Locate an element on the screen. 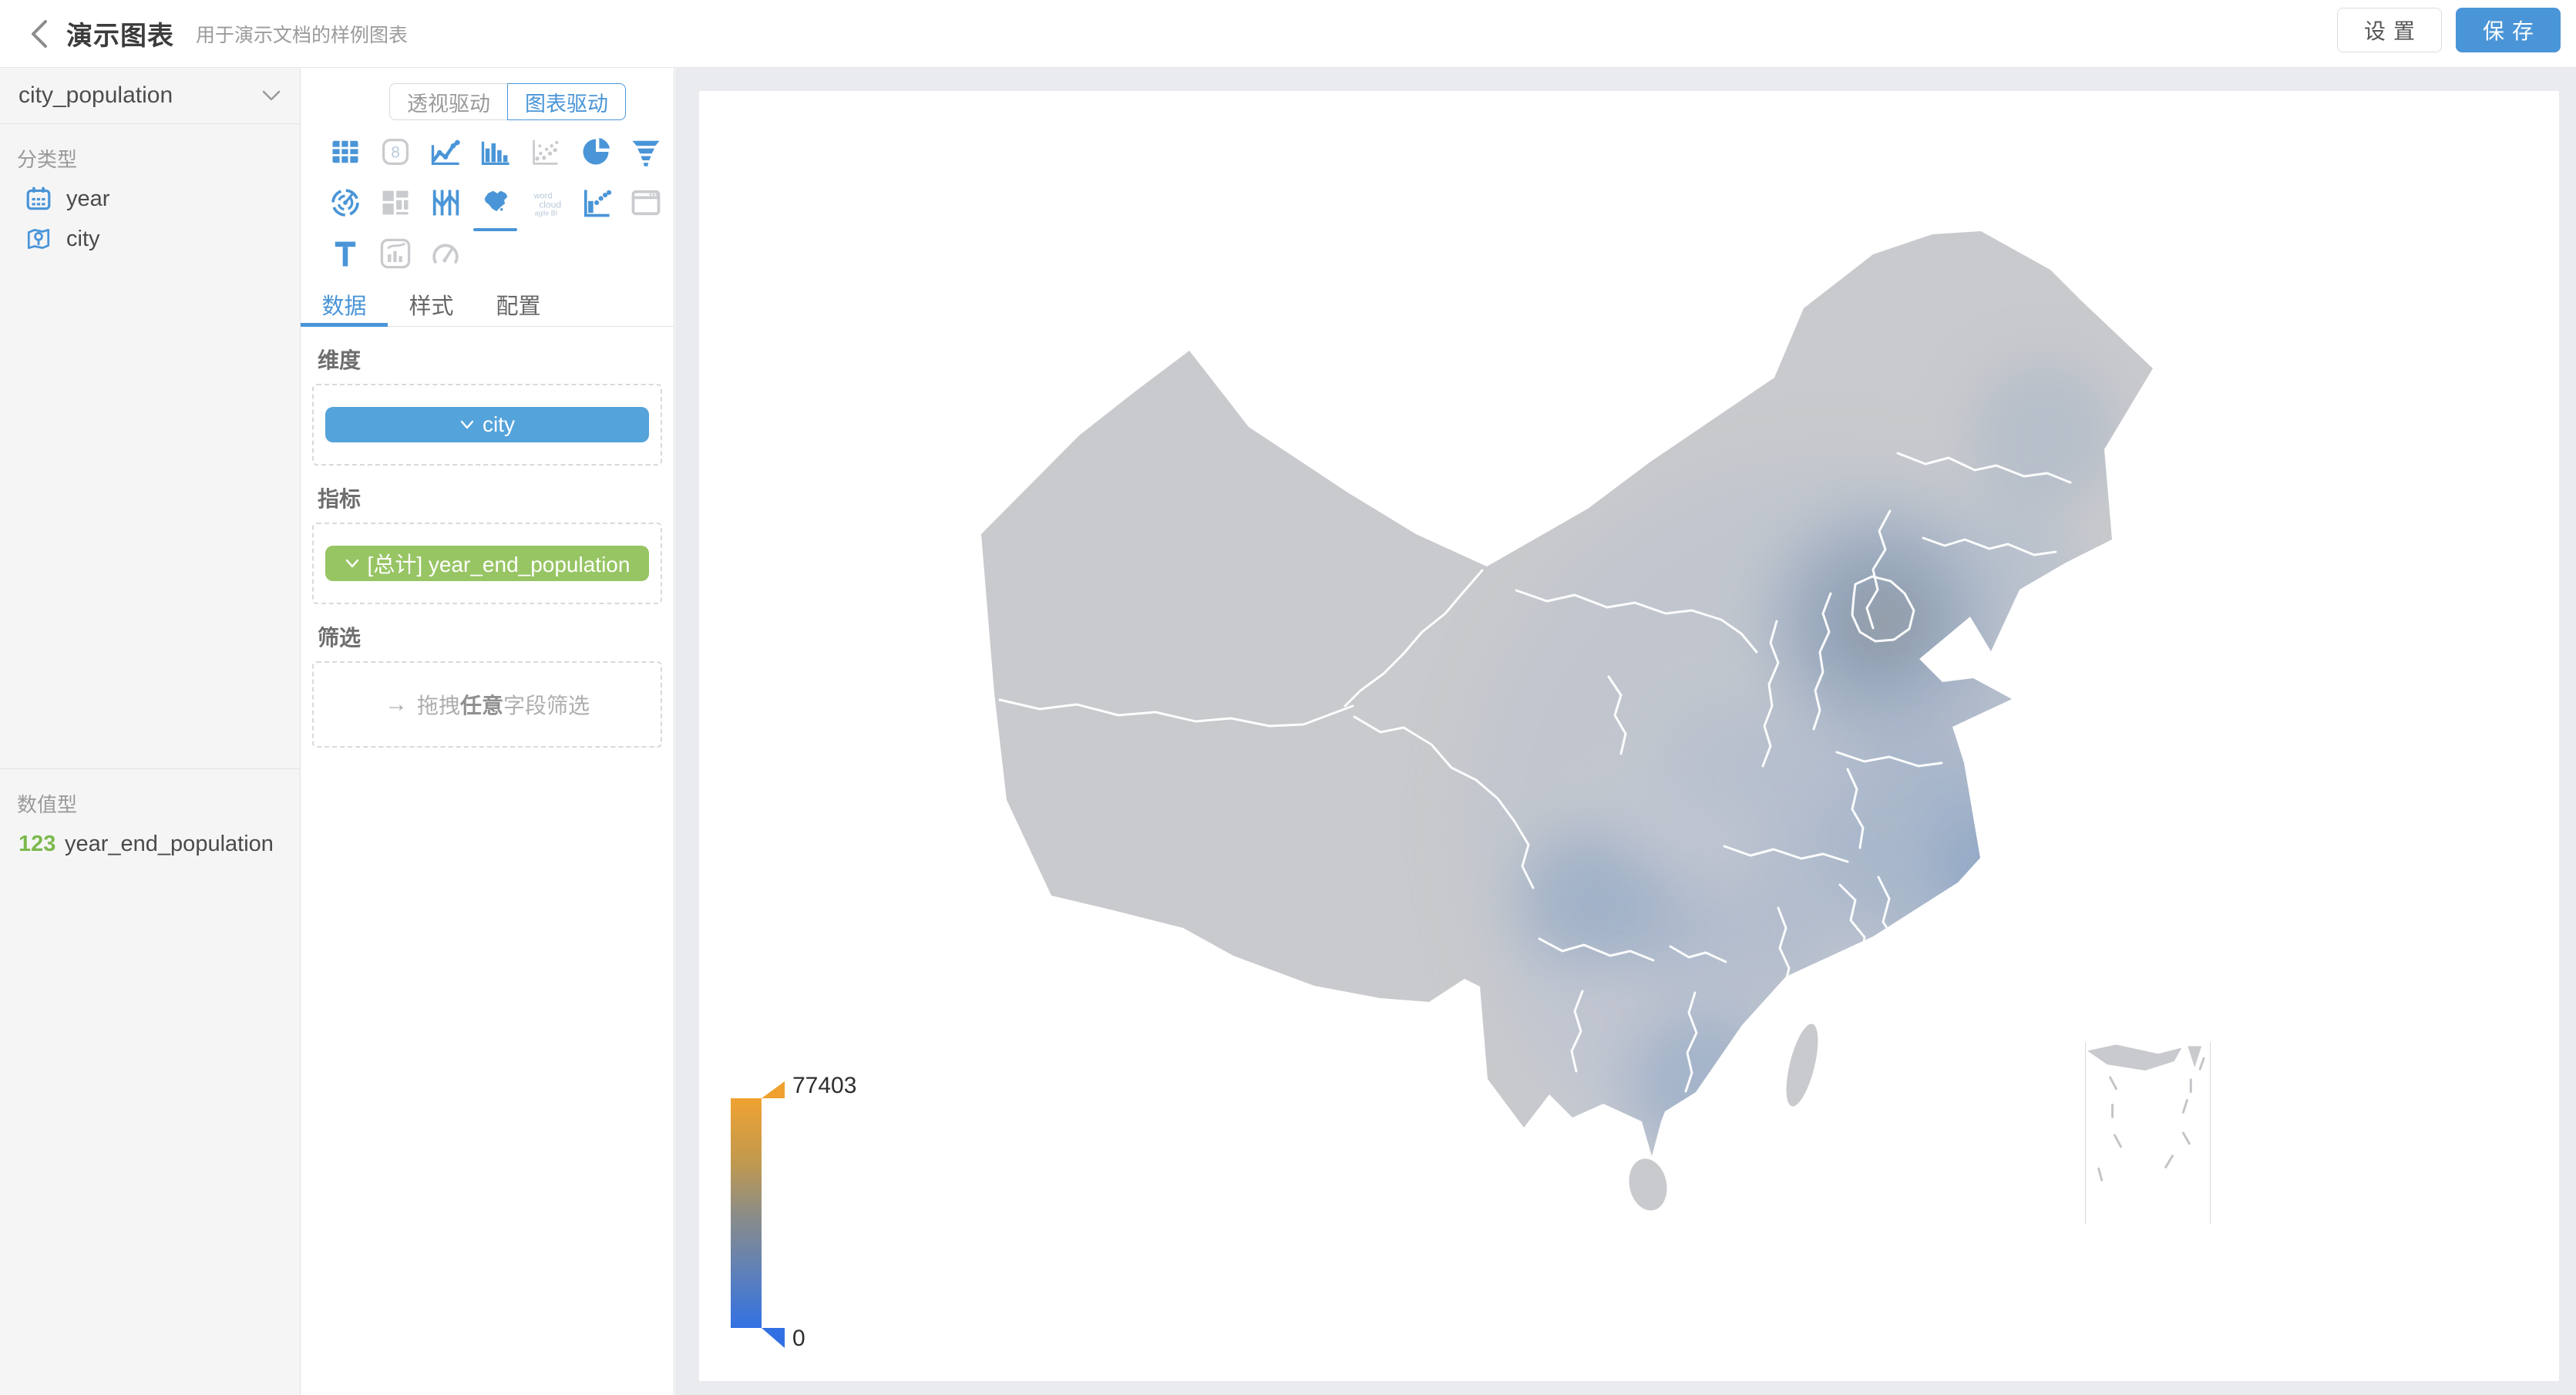  chart-type-grid: 8 is located at coordinates (495, 202).